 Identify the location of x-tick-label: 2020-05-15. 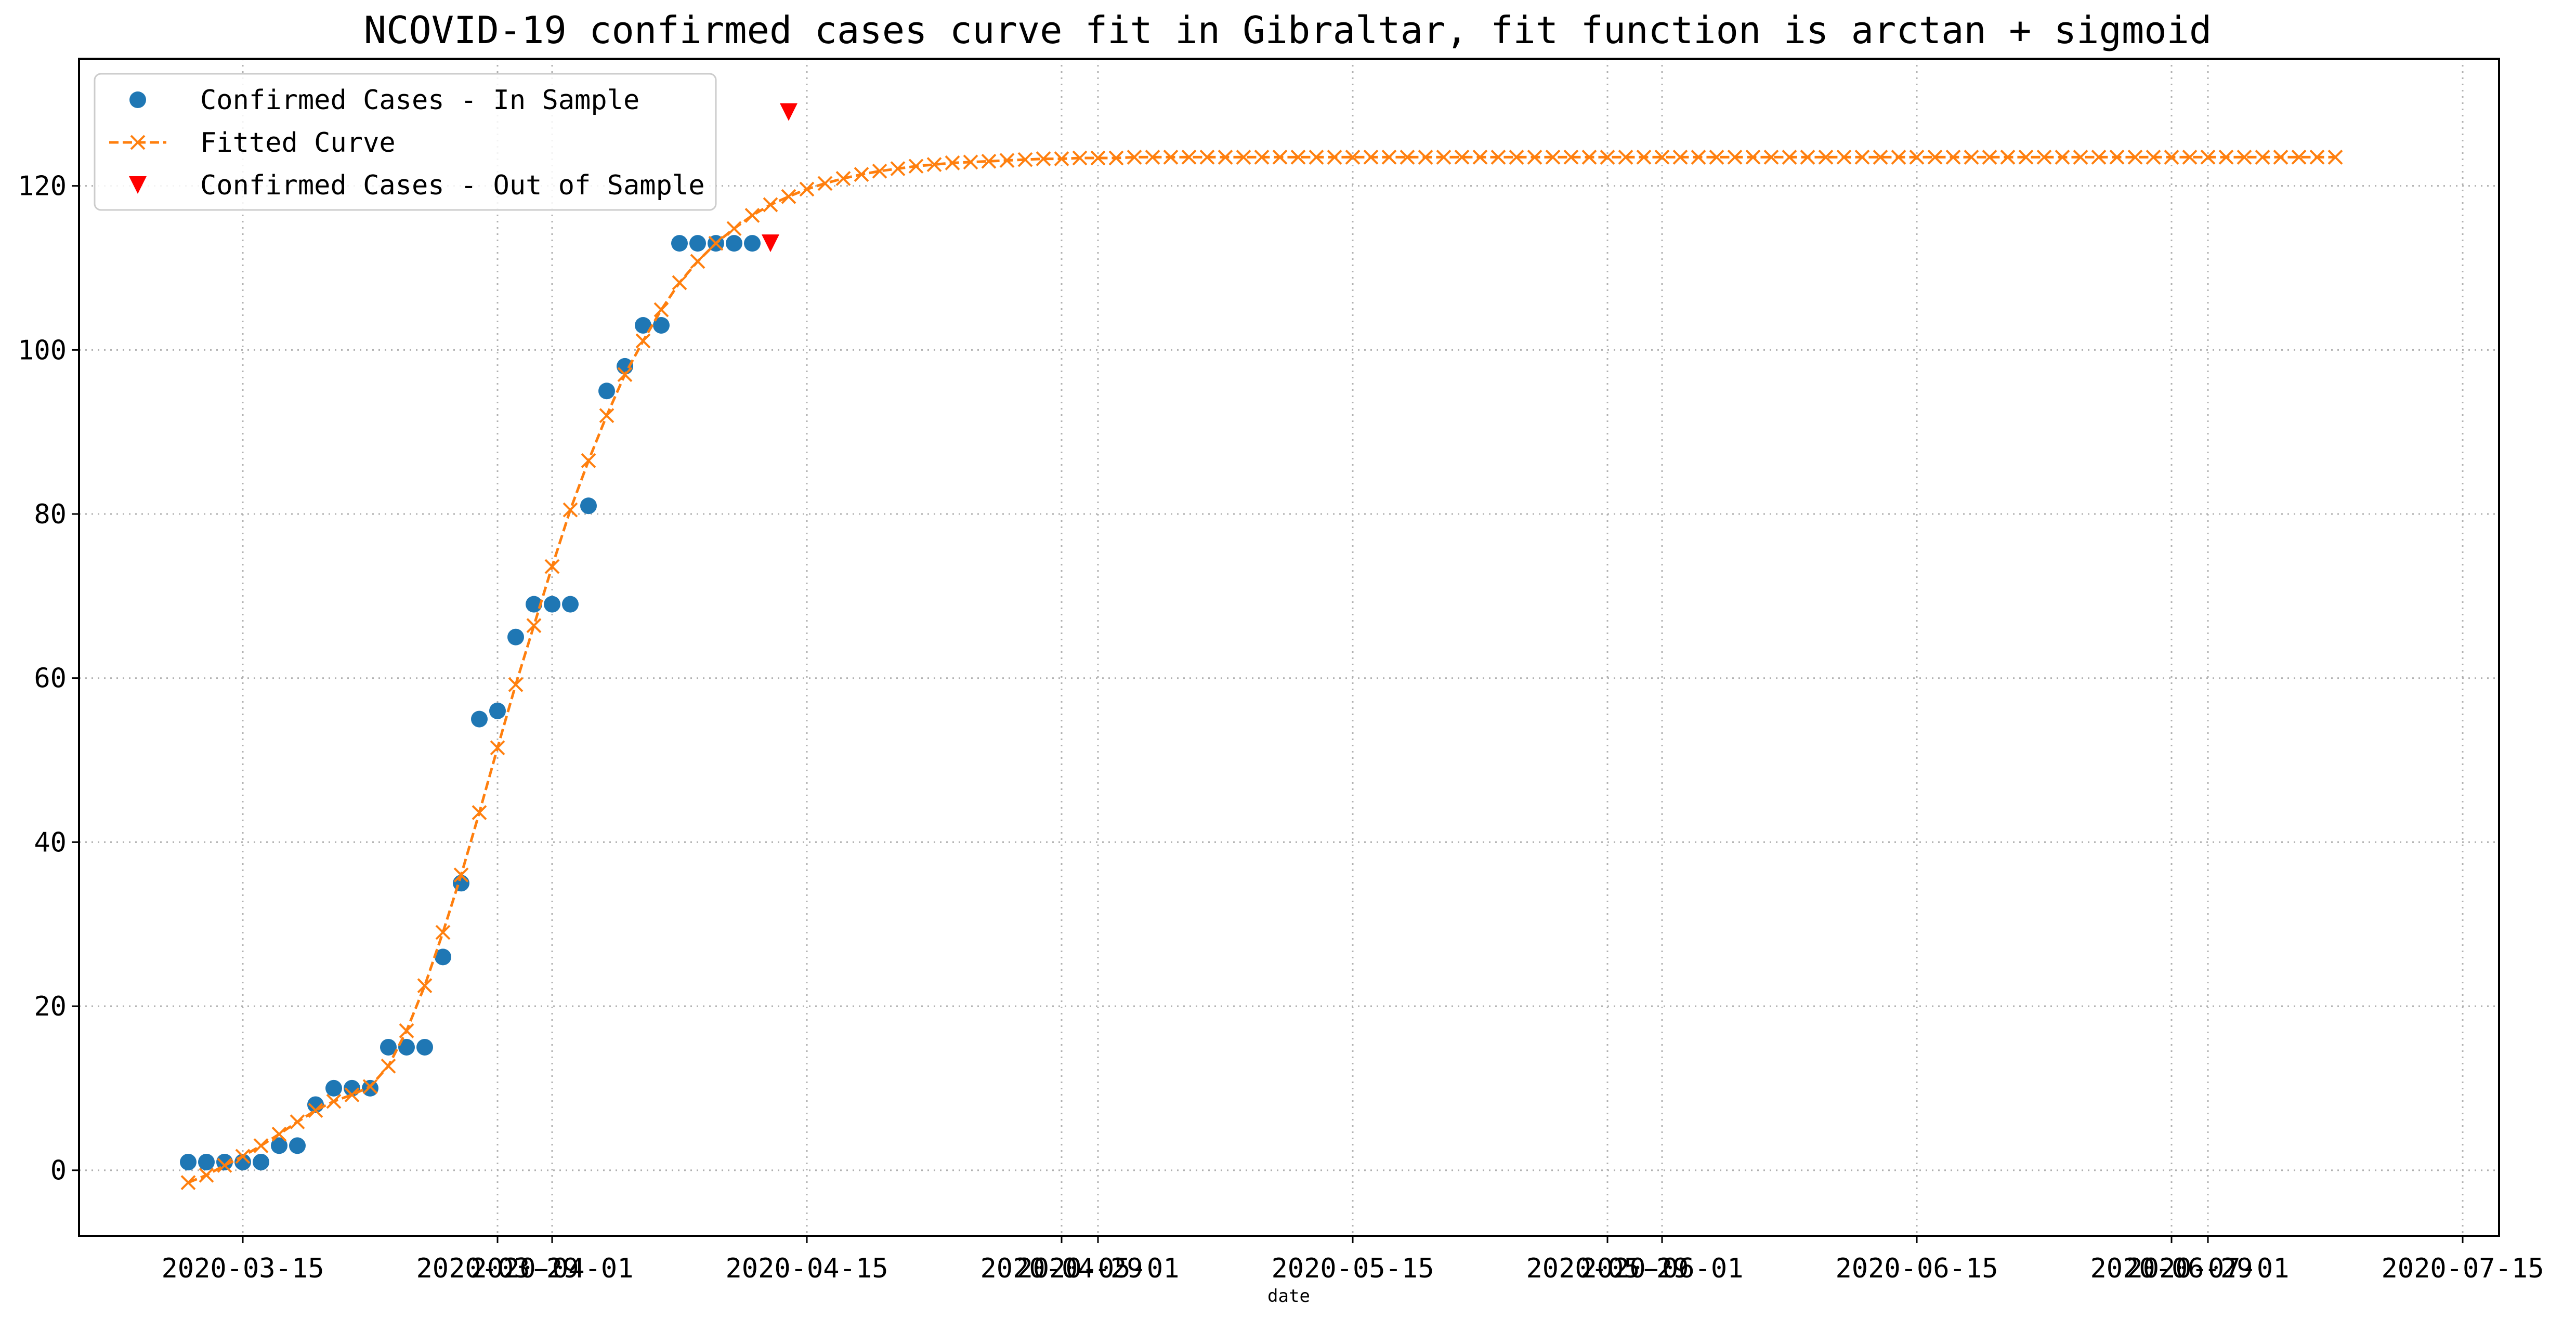
(1352, 1268).